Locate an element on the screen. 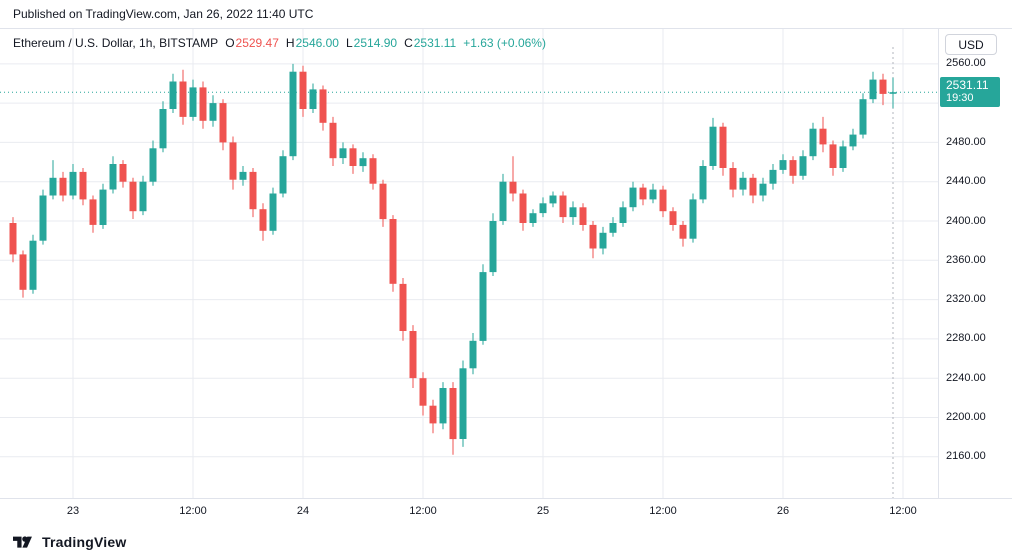  last-price-value: 2531.11 is located at coordinates (967, 85).